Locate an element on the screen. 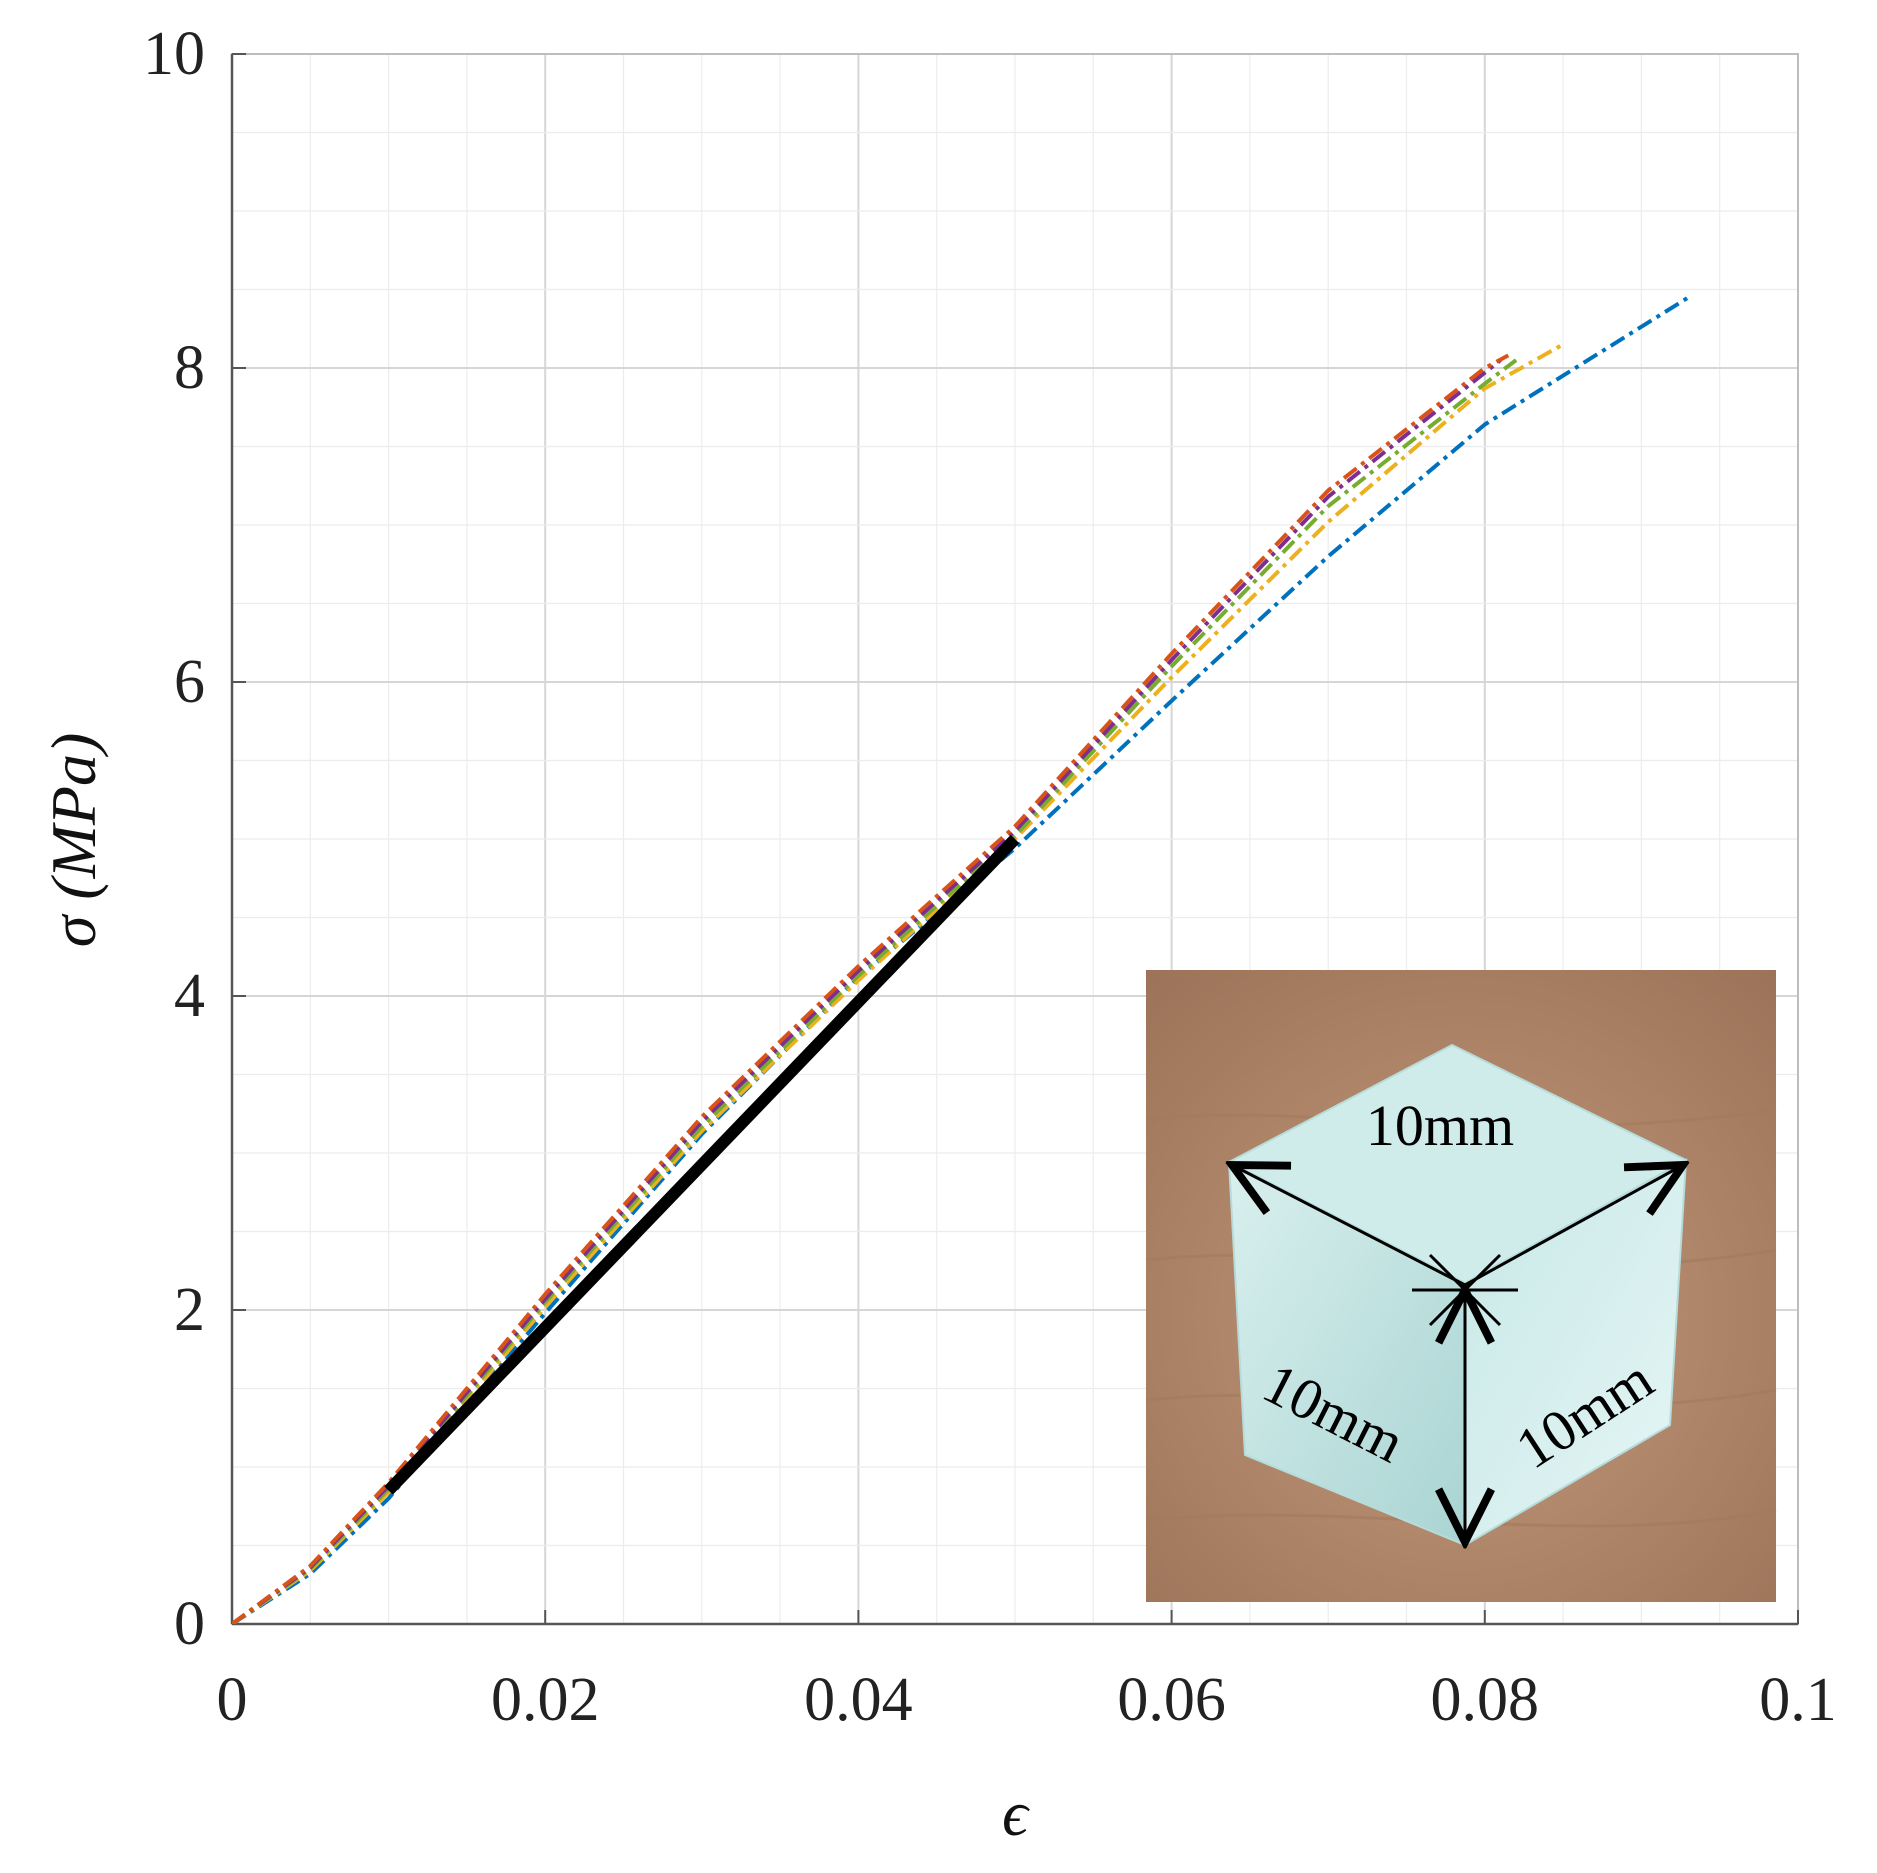 Image resolution: width=1877 pixels, height=1873 pixels. y-tick-label: 4 is located at coordinates (189, 996).